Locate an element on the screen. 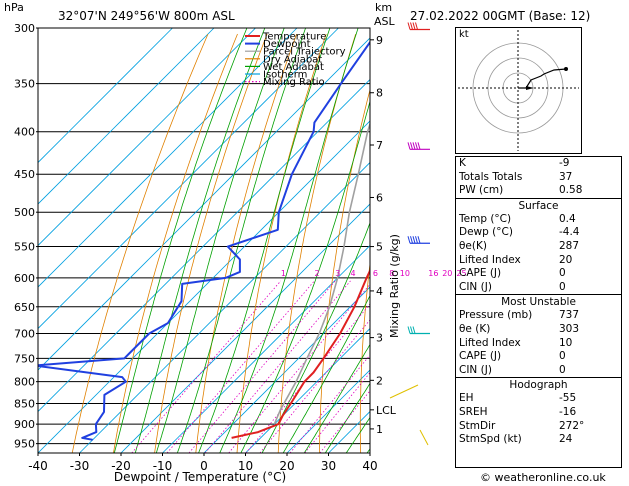  pressure-tick-label: 450 is located at coordinates (24, 174).